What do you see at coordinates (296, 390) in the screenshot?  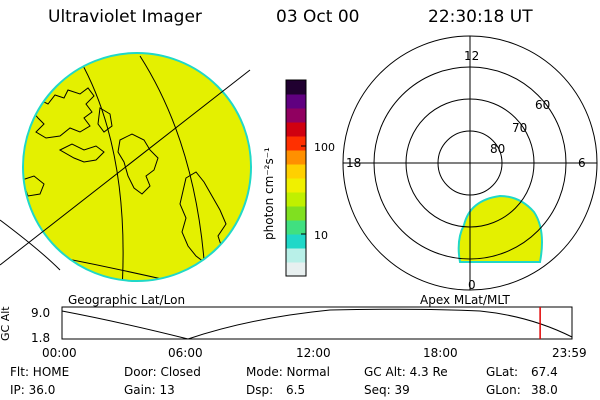 I see `dsp-value: 6.5` at bounding box center [296, 390].